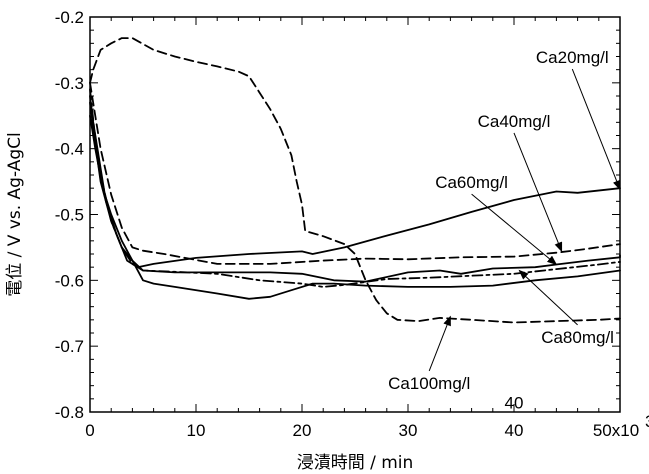 This screenshot has width=649, height=474. What do you see at coordinates (69, 346) in the screenshot?
I see `y-tick-label: -0.7` at bounding box center [69, 346].